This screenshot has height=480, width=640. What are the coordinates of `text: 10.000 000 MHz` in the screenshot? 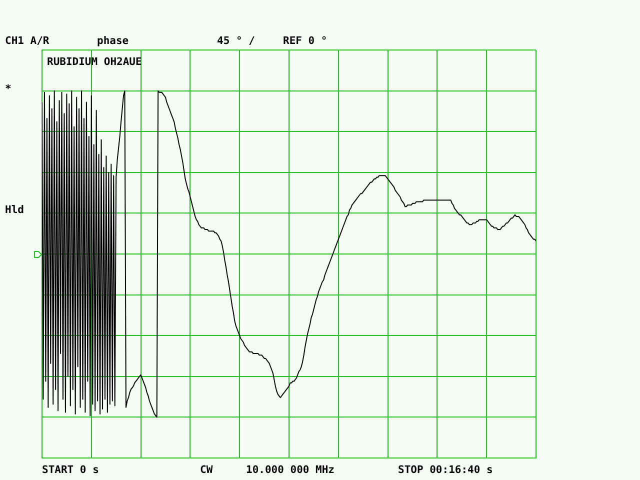 It's located at (290, 470).